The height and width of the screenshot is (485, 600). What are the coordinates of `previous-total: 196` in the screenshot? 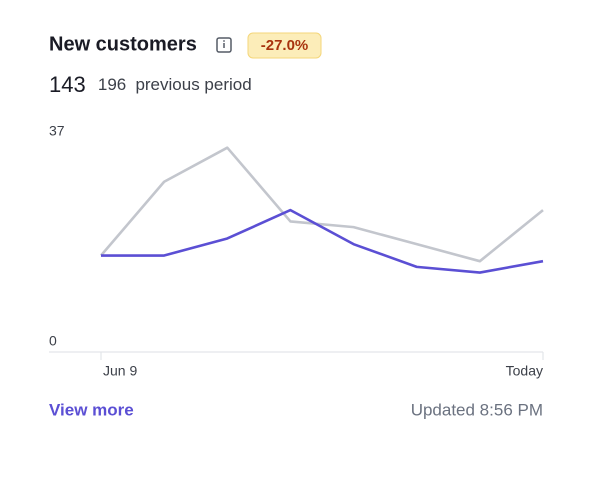 It's located at (112, 84).